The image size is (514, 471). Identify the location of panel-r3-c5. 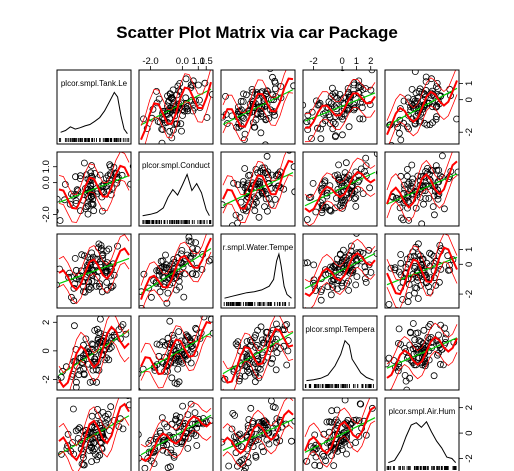
(422, 271).